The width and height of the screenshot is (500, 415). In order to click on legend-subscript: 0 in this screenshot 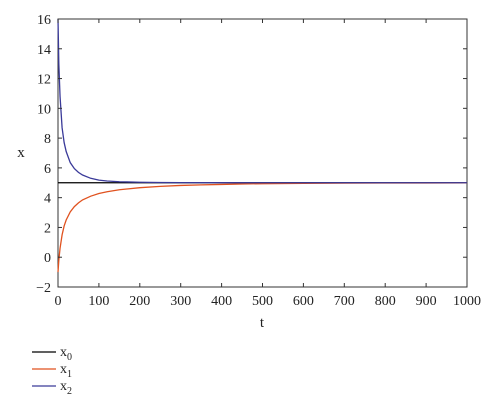, I will do `click(69, 357)`.